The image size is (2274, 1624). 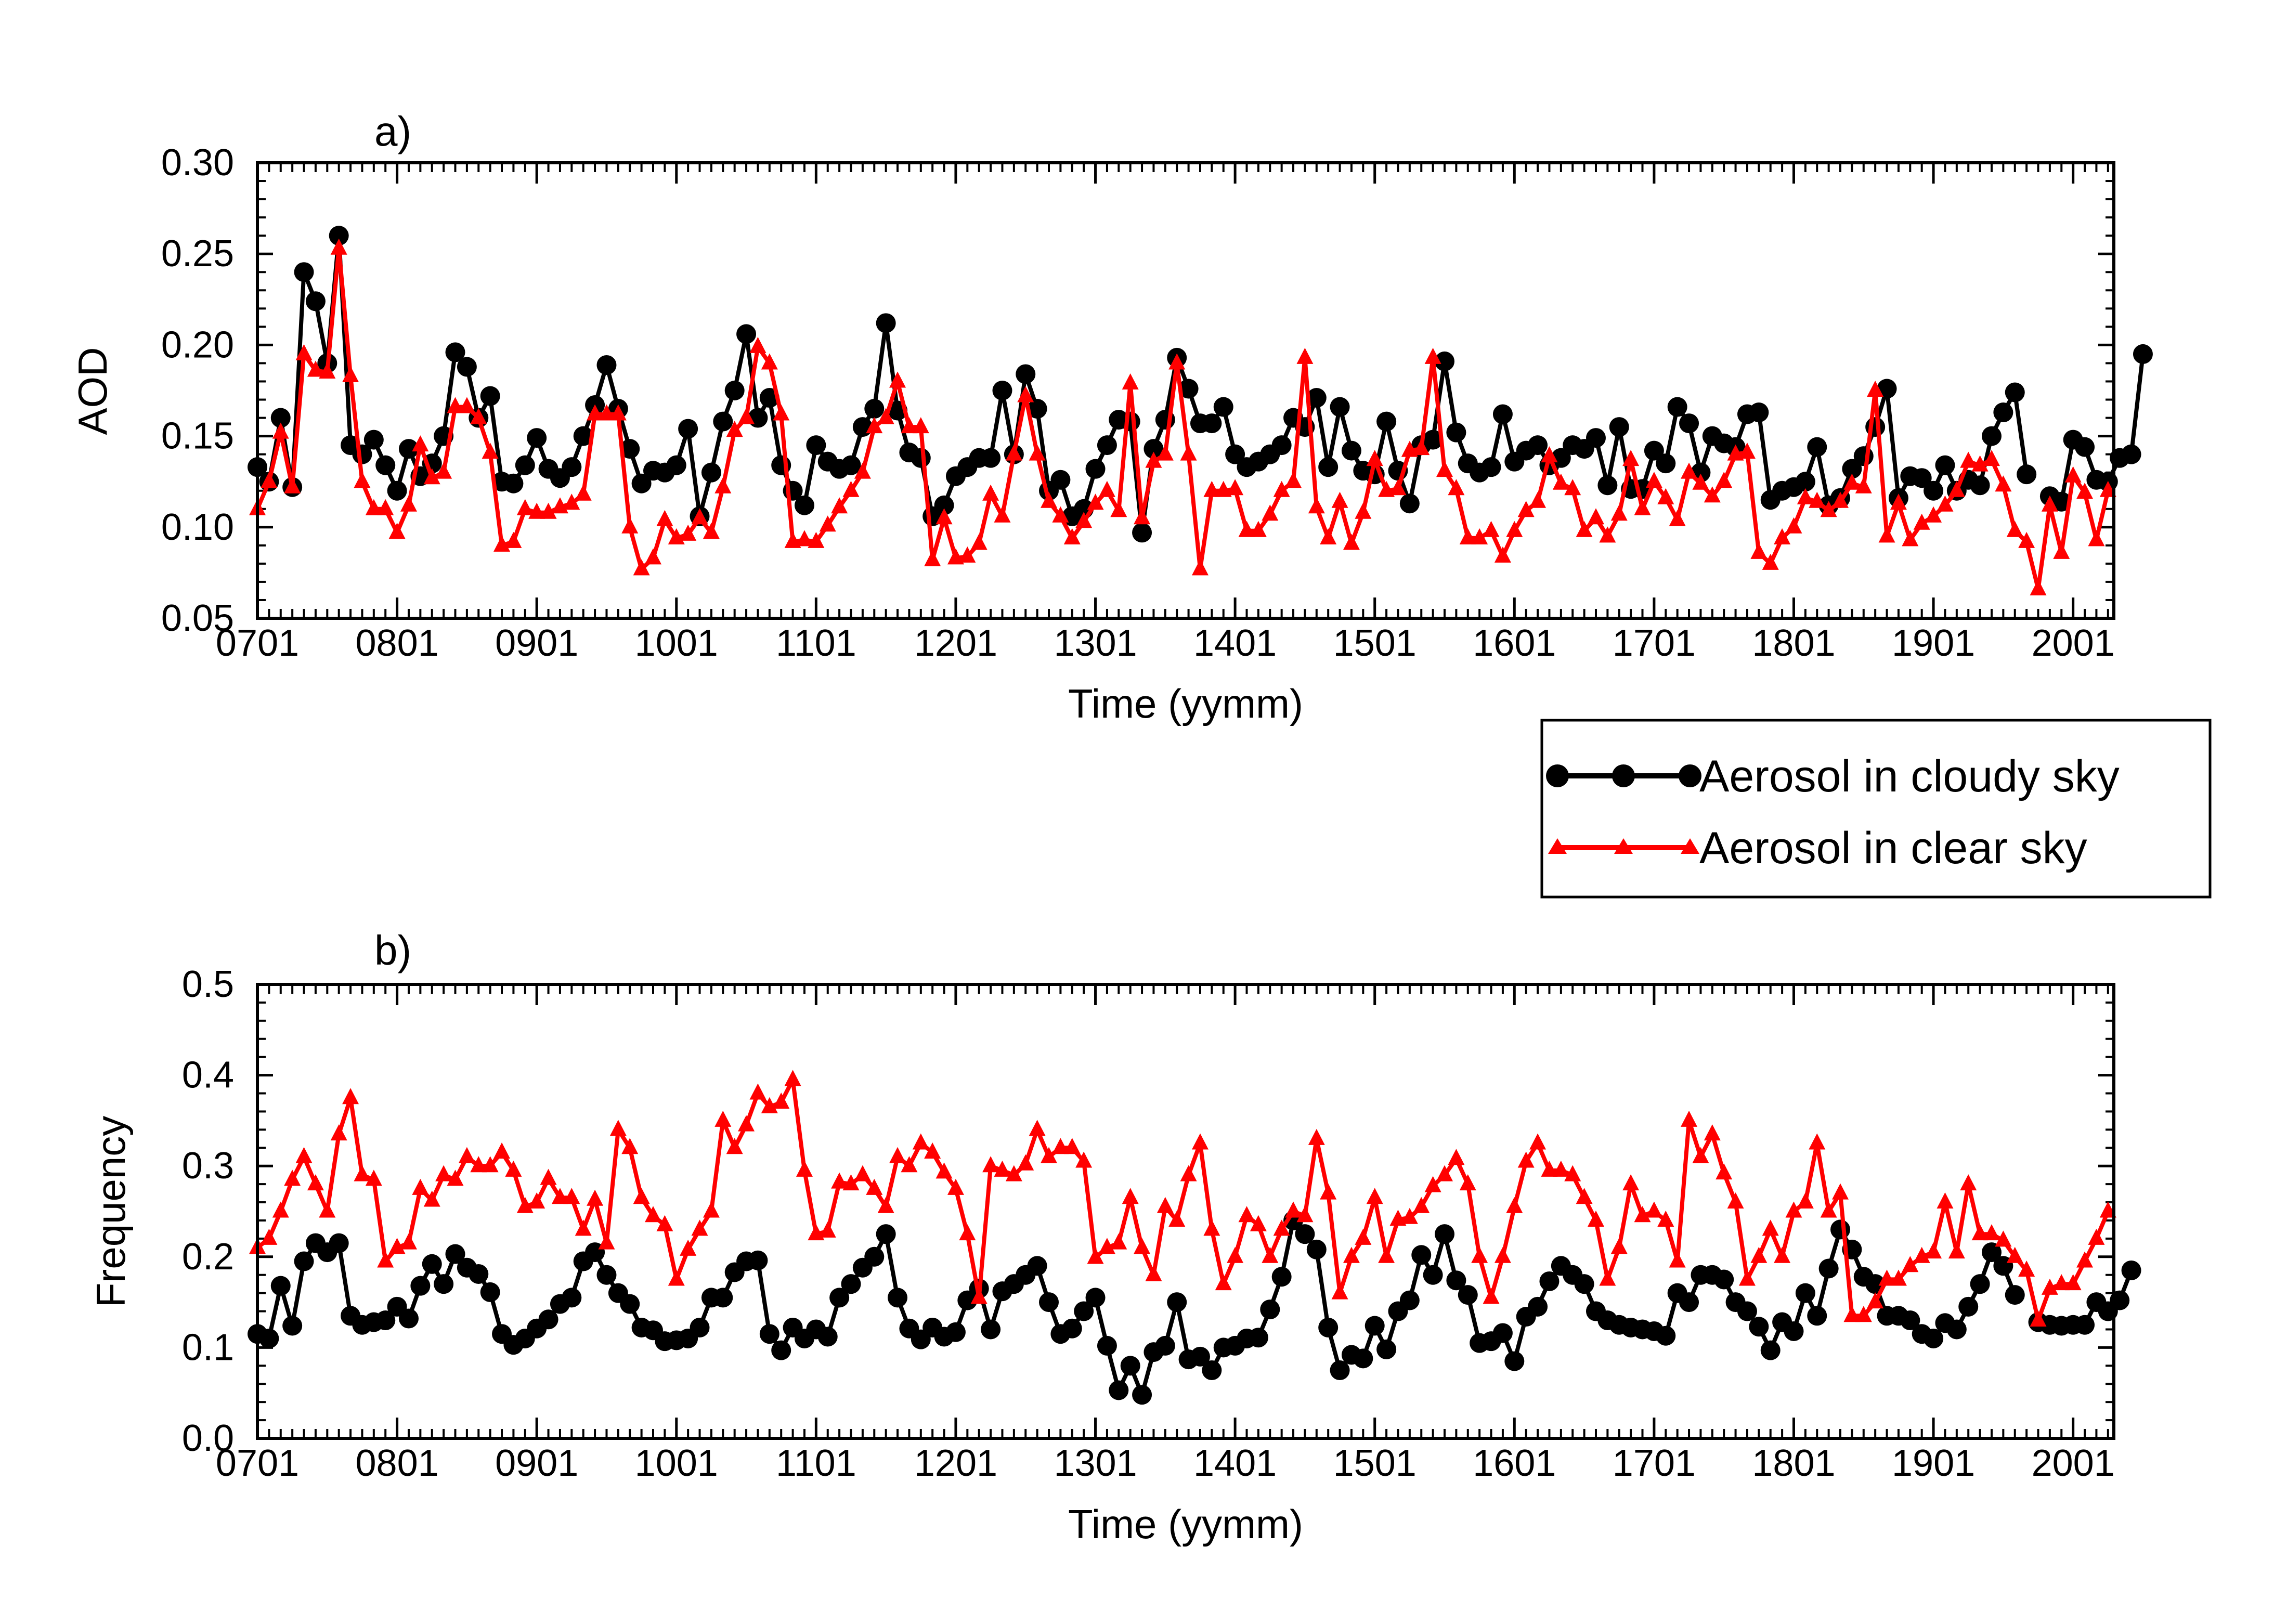 I want to click on panel-a-x-tick-label: 1801, so click(x=1793, y=643).